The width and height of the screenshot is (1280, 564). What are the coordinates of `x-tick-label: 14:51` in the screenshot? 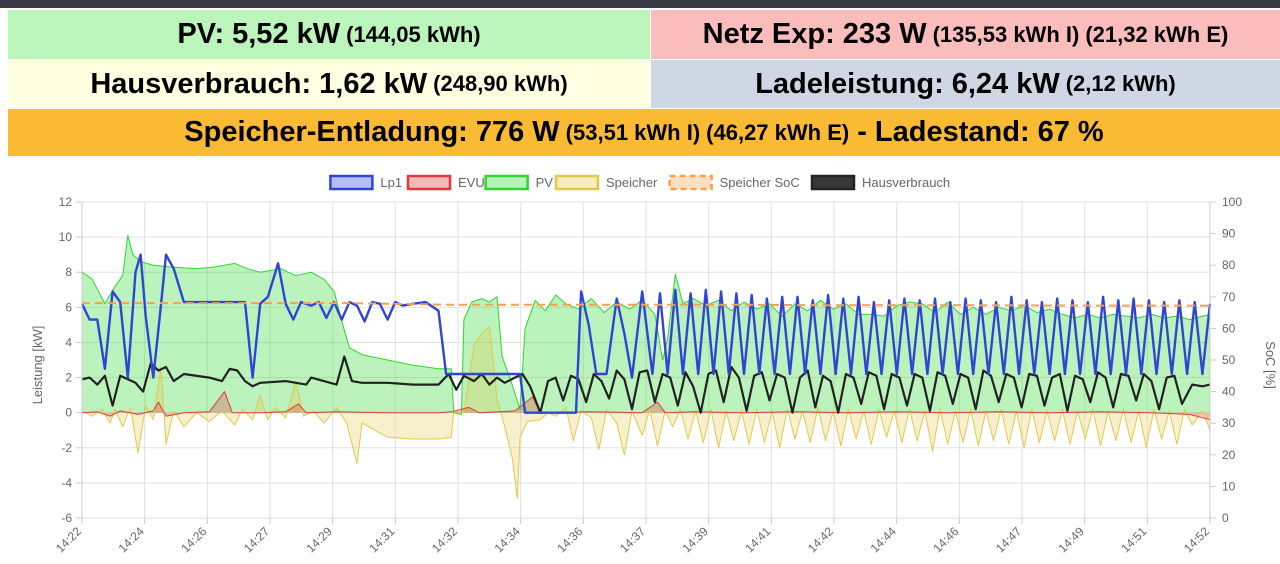 It's located at (1133, 539).